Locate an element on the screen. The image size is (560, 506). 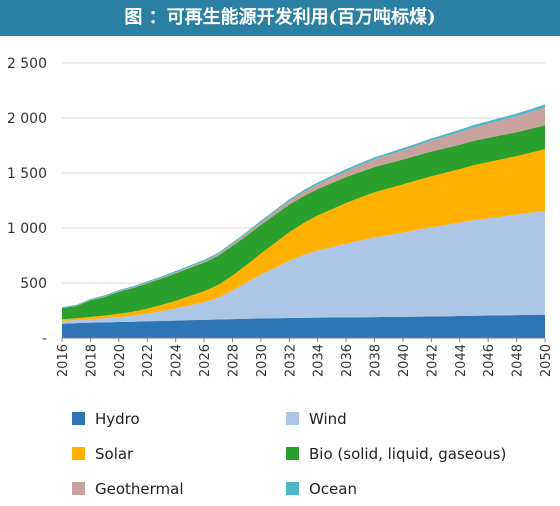
chart-title: 图 ：可再生能源开发利用(百万吨标煤) is located at coordinates (280, 17).